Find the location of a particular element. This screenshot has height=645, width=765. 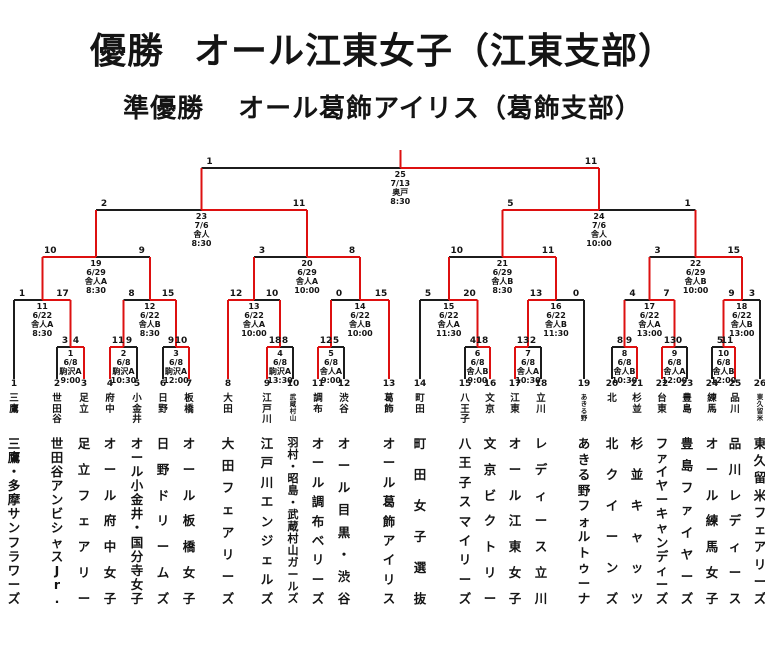

champion-line: 優勝 オール江東女子（江東支部） is located at coordinates (382, 48).